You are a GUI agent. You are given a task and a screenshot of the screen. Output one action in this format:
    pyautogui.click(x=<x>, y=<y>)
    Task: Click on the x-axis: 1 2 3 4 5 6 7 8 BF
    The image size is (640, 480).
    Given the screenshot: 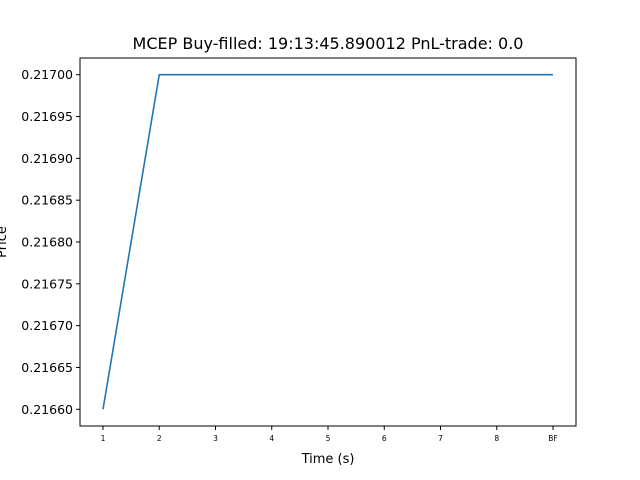 What is the action you would take?
    pyautogui.click(x=329, y=434)
    